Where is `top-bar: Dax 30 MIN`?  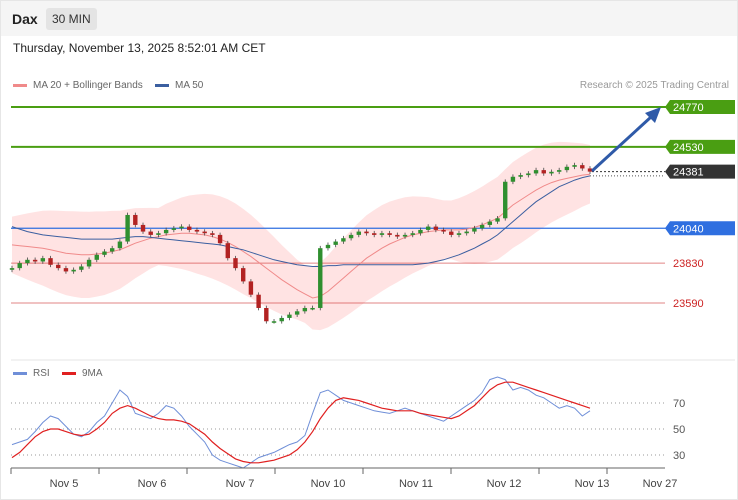
top-bar: Dax 30 MIN is located at coordinates (369, 18).